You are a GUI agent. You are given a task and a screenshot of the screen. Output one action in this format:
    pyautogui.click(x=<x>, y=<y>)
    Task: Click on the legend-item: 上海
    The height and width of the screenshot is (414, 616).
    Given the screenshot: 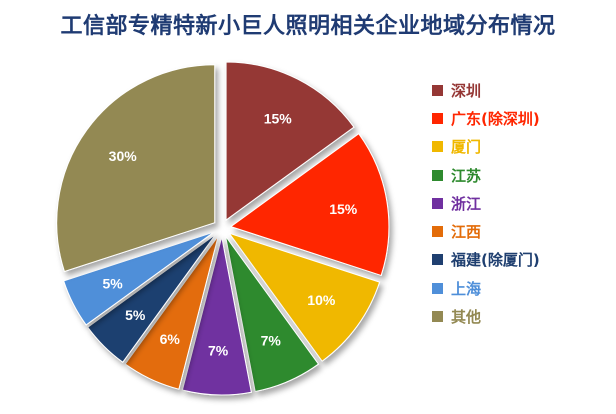 What is the action you would take?
    pyautogui.click(x=486, y=288)
    